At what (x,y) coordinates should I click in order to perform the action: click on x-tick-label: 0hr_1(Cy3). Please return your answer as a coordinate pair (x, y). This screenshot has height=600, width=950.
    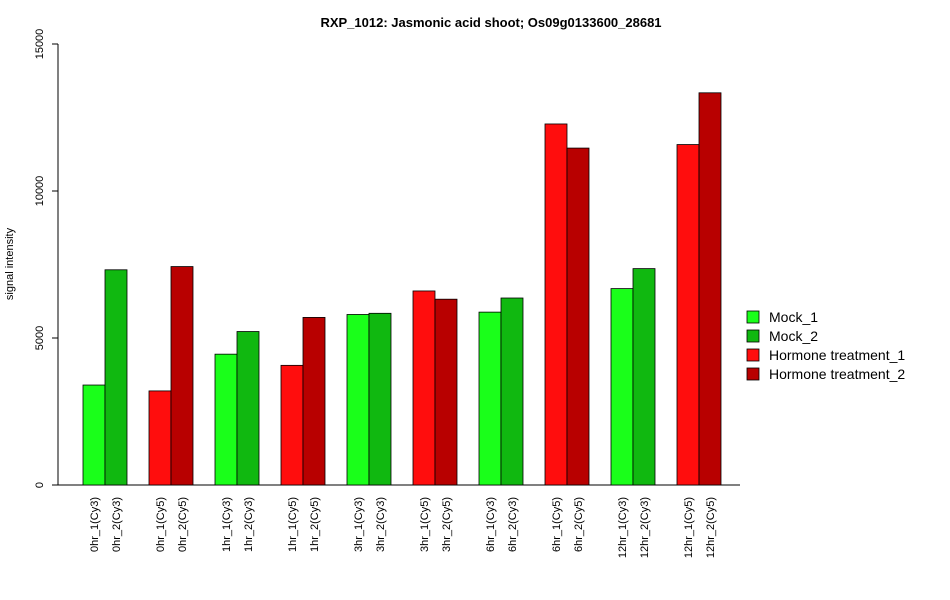
    Looking at the image, I should click on (95, 524).